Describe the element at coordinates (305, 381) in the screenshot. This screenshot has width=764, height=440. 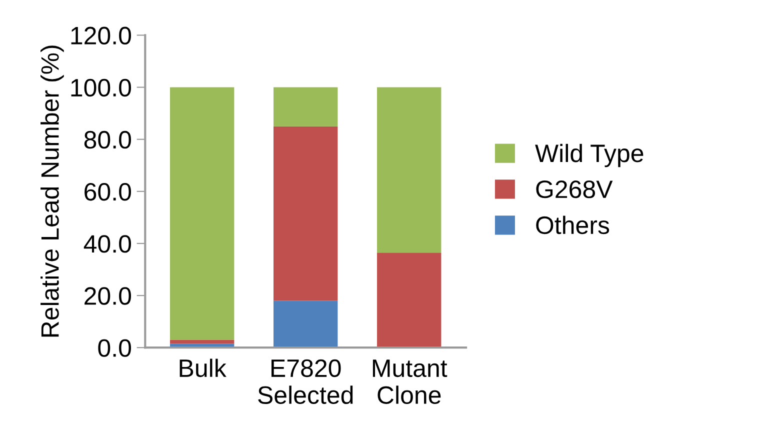
I see `x-tick-label: E7820 Selected` at that location.